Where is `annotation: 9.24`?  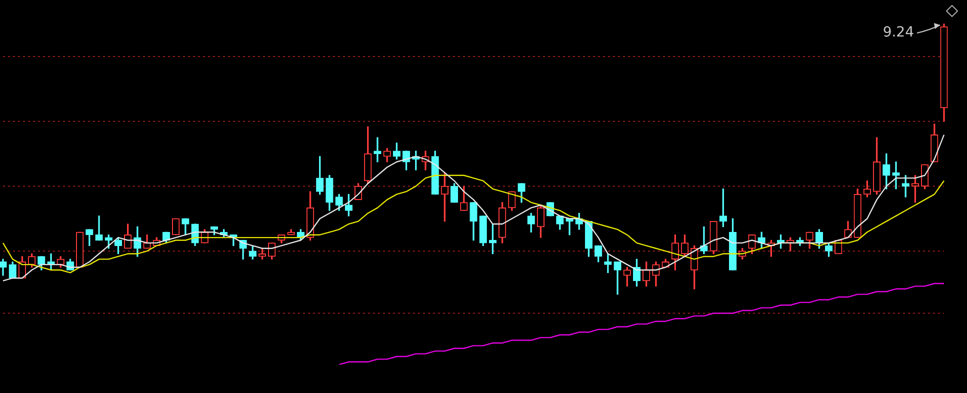
annotation: 9.24 is located at coordinates (898, 32).